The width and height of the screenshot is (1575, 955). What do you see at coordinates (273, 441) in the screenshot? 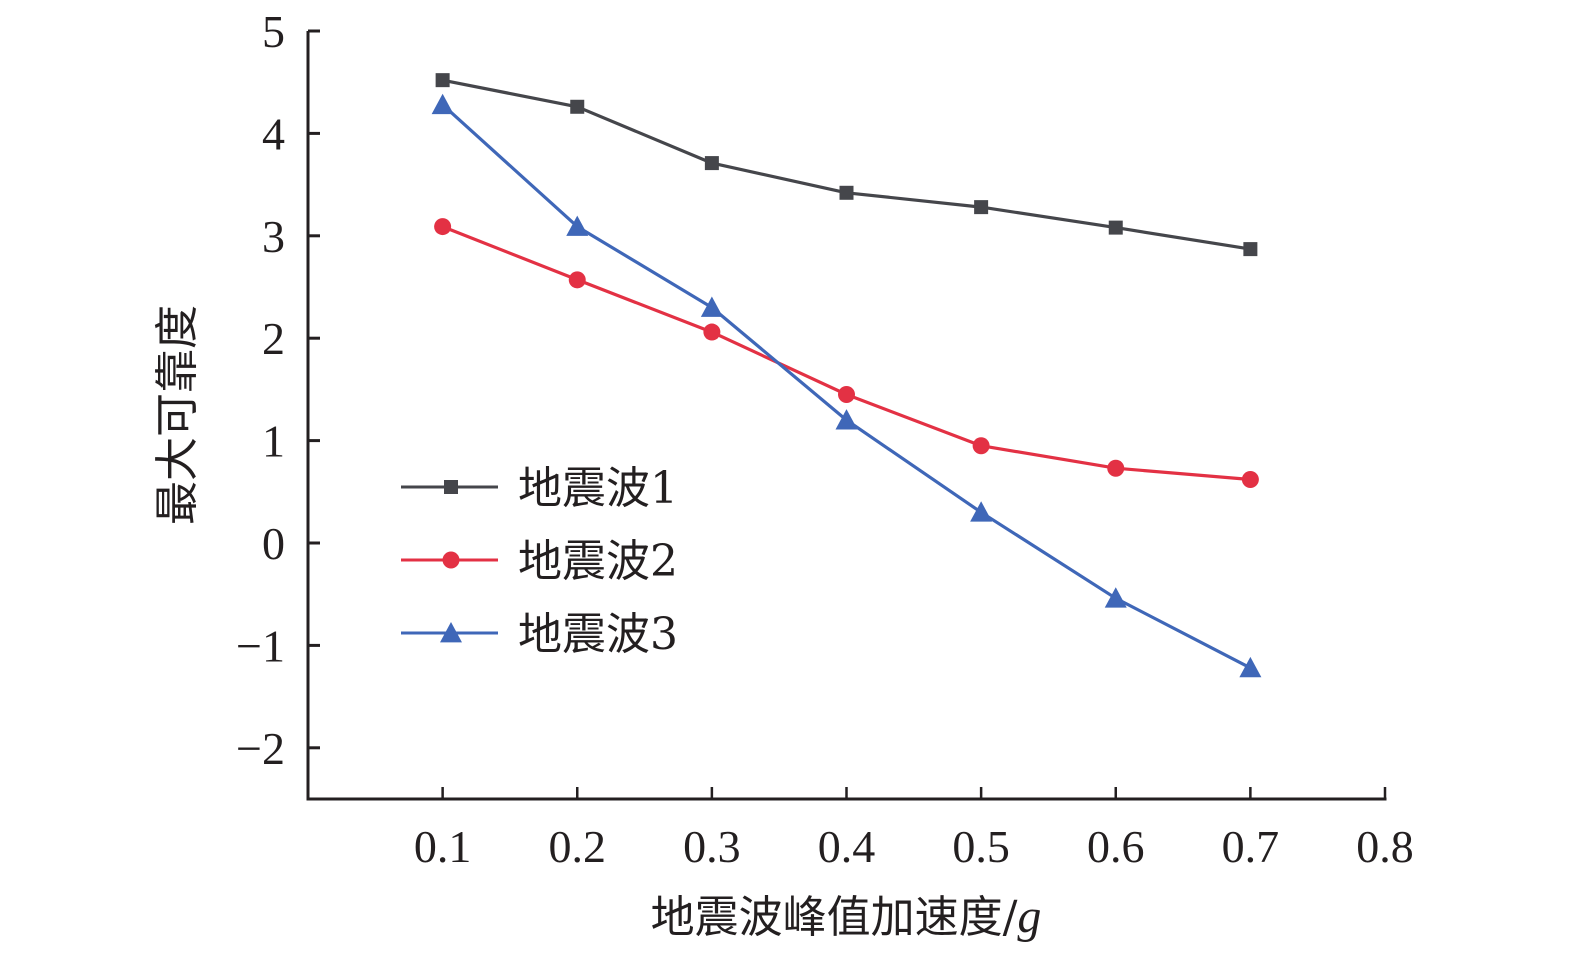
I see `y-tick-label: 1` at bounding box center [273, 441].